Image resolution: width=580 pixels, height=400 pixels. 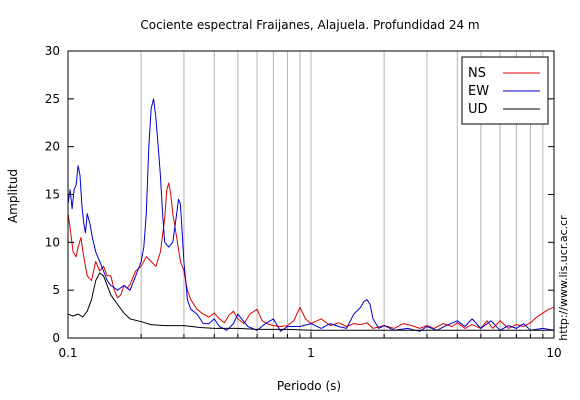 What do you see at coordinates (52, 147) in the screenshot?
I see `y-tick-label: 20` at bounding box center [52, 147].